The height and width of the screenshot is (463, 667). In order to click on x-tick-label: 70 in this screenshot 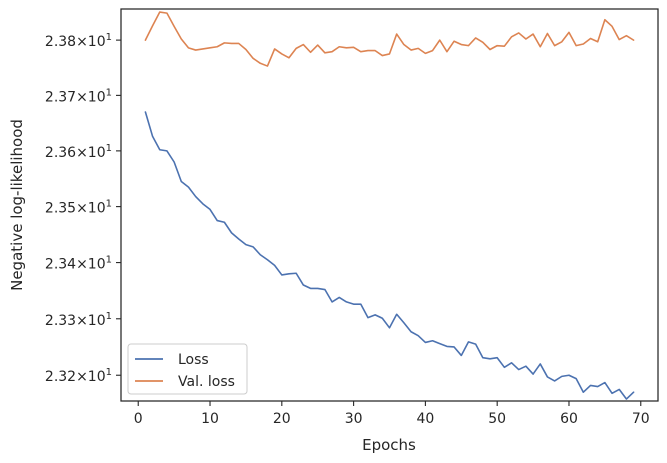, I will do `click(641, 419)`.